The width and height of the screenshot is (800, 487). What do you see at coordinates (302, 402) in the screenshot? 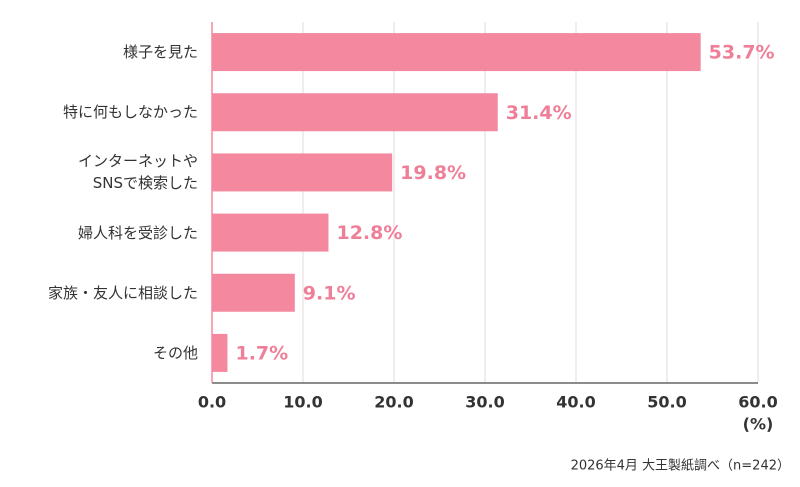
I see `x-tick-label: 10.0` at bounding box center [302, 402].